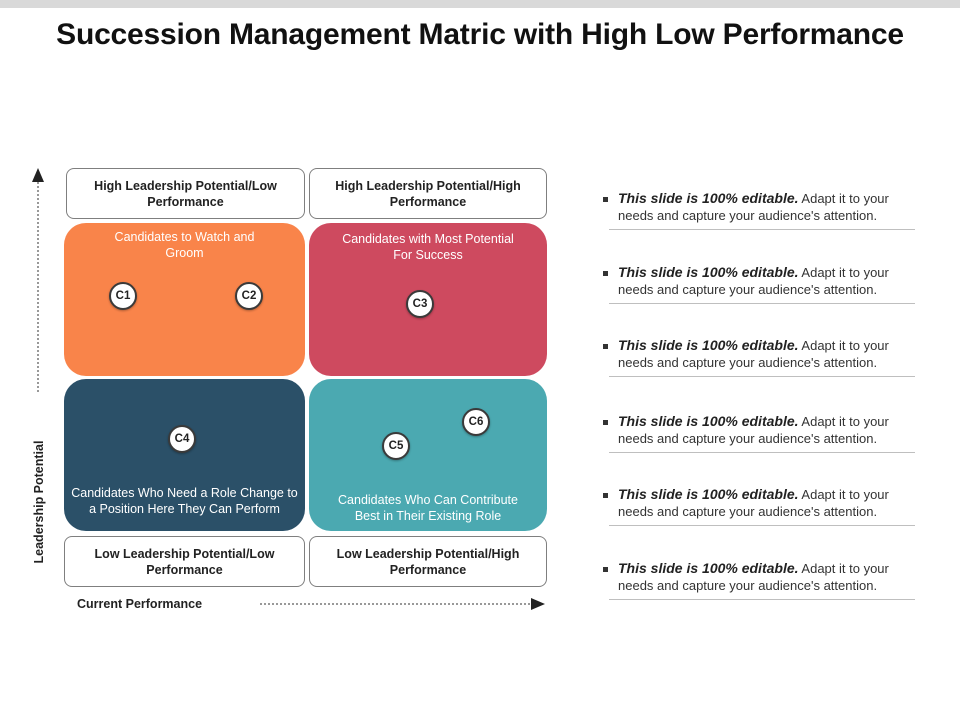 The image size is (960, 720). I want to click on y-axis-label: Leadership Potential, so click(39, 502).